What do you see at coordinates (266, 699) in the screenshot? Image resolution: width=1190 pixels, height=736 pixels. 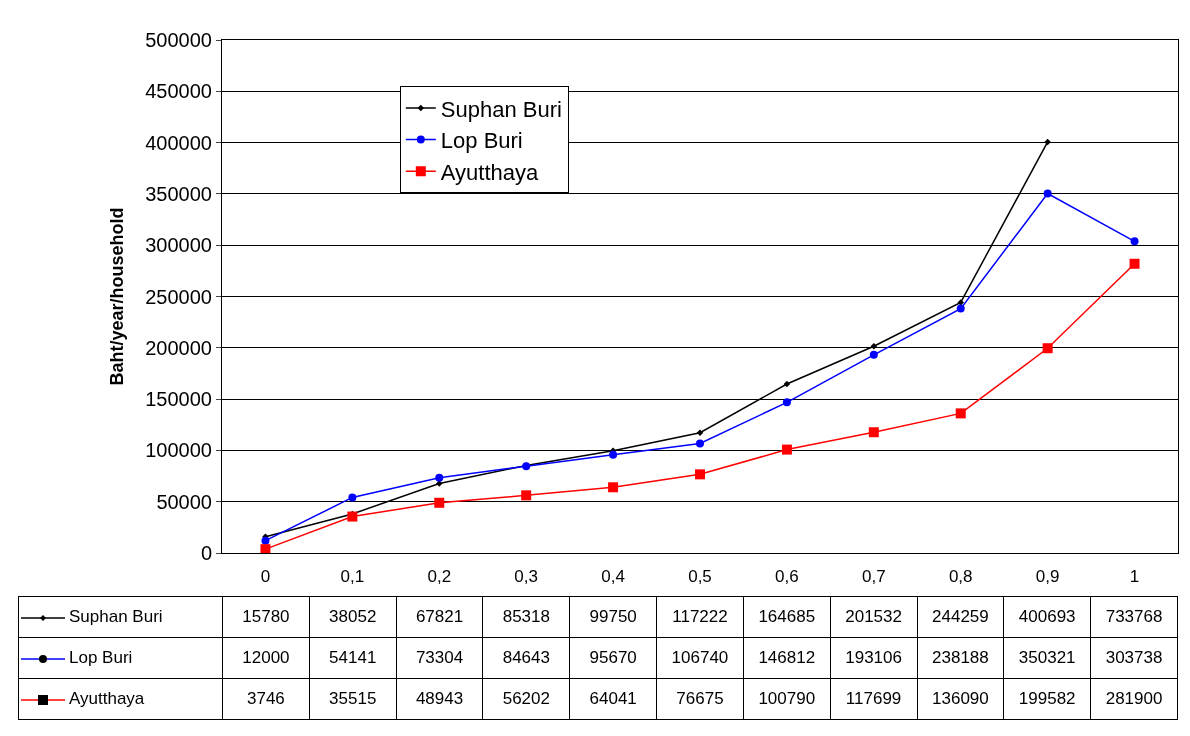 I see `data-label: 3746` at bounding box center [266, 699].